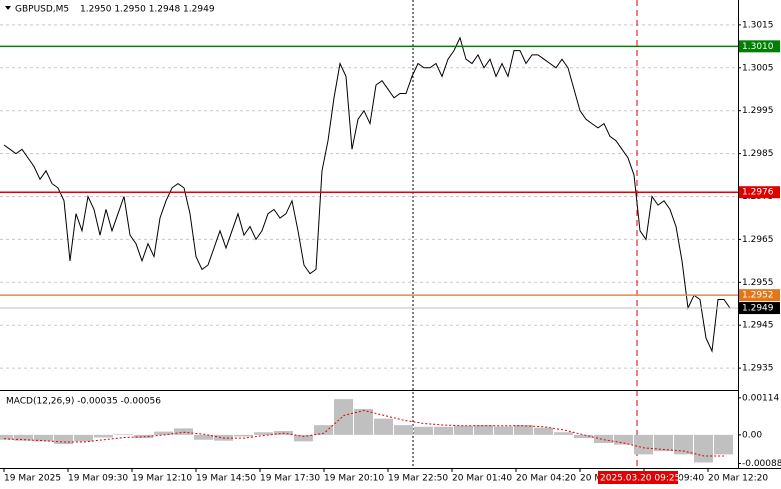 The image size is (781, 489). I want to click on y-tick-label: 0.00114, so click(760, 398).